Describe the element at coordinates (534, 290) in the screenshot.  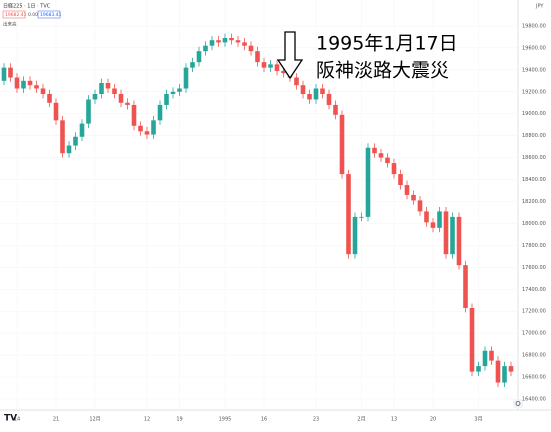
I see `y-tick-label: 17400.00` at that location.